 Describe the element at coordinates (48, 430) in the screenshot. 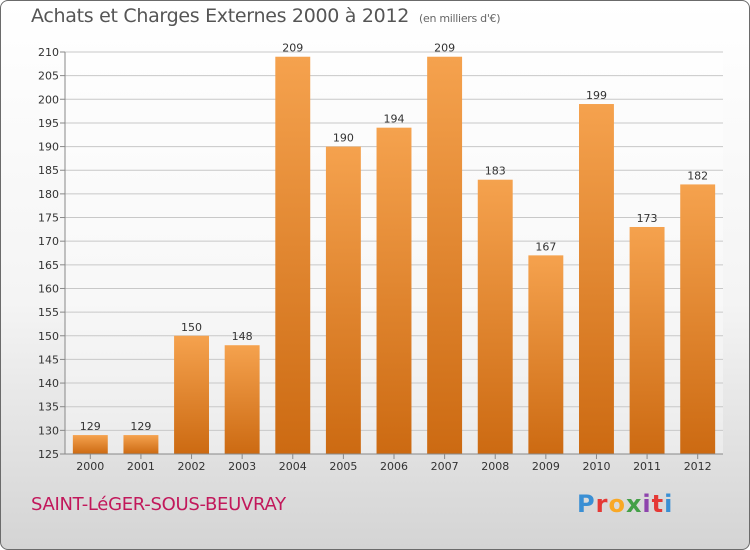

I see `y-tick-label: 130` at that location.